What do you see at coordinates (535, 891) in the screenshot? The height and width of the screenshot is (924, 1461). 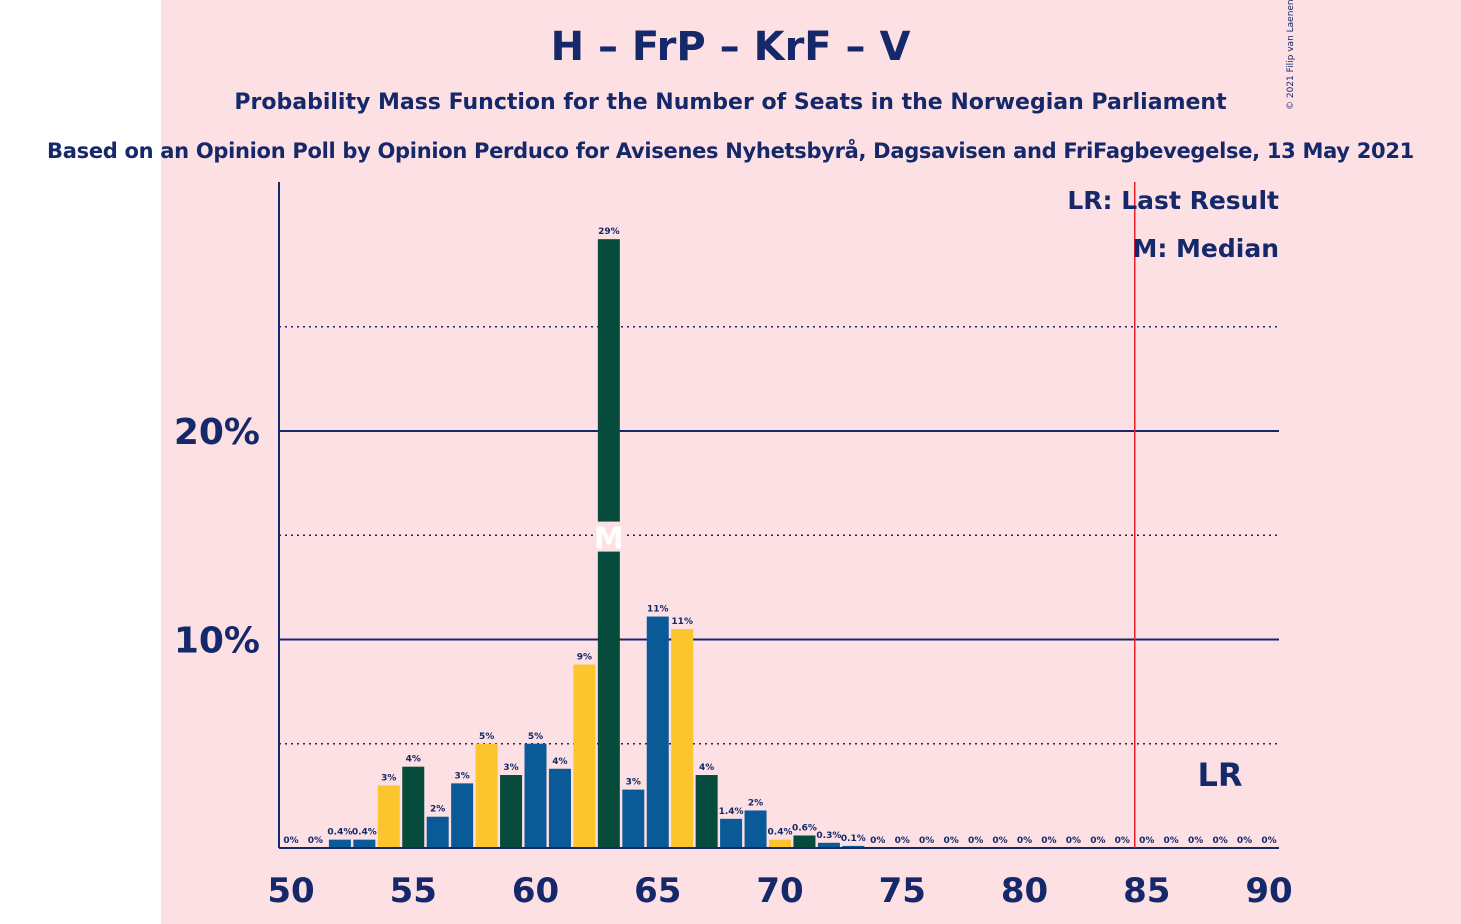 I see `x-tick-label: 60` at bounding box center [535, 891].